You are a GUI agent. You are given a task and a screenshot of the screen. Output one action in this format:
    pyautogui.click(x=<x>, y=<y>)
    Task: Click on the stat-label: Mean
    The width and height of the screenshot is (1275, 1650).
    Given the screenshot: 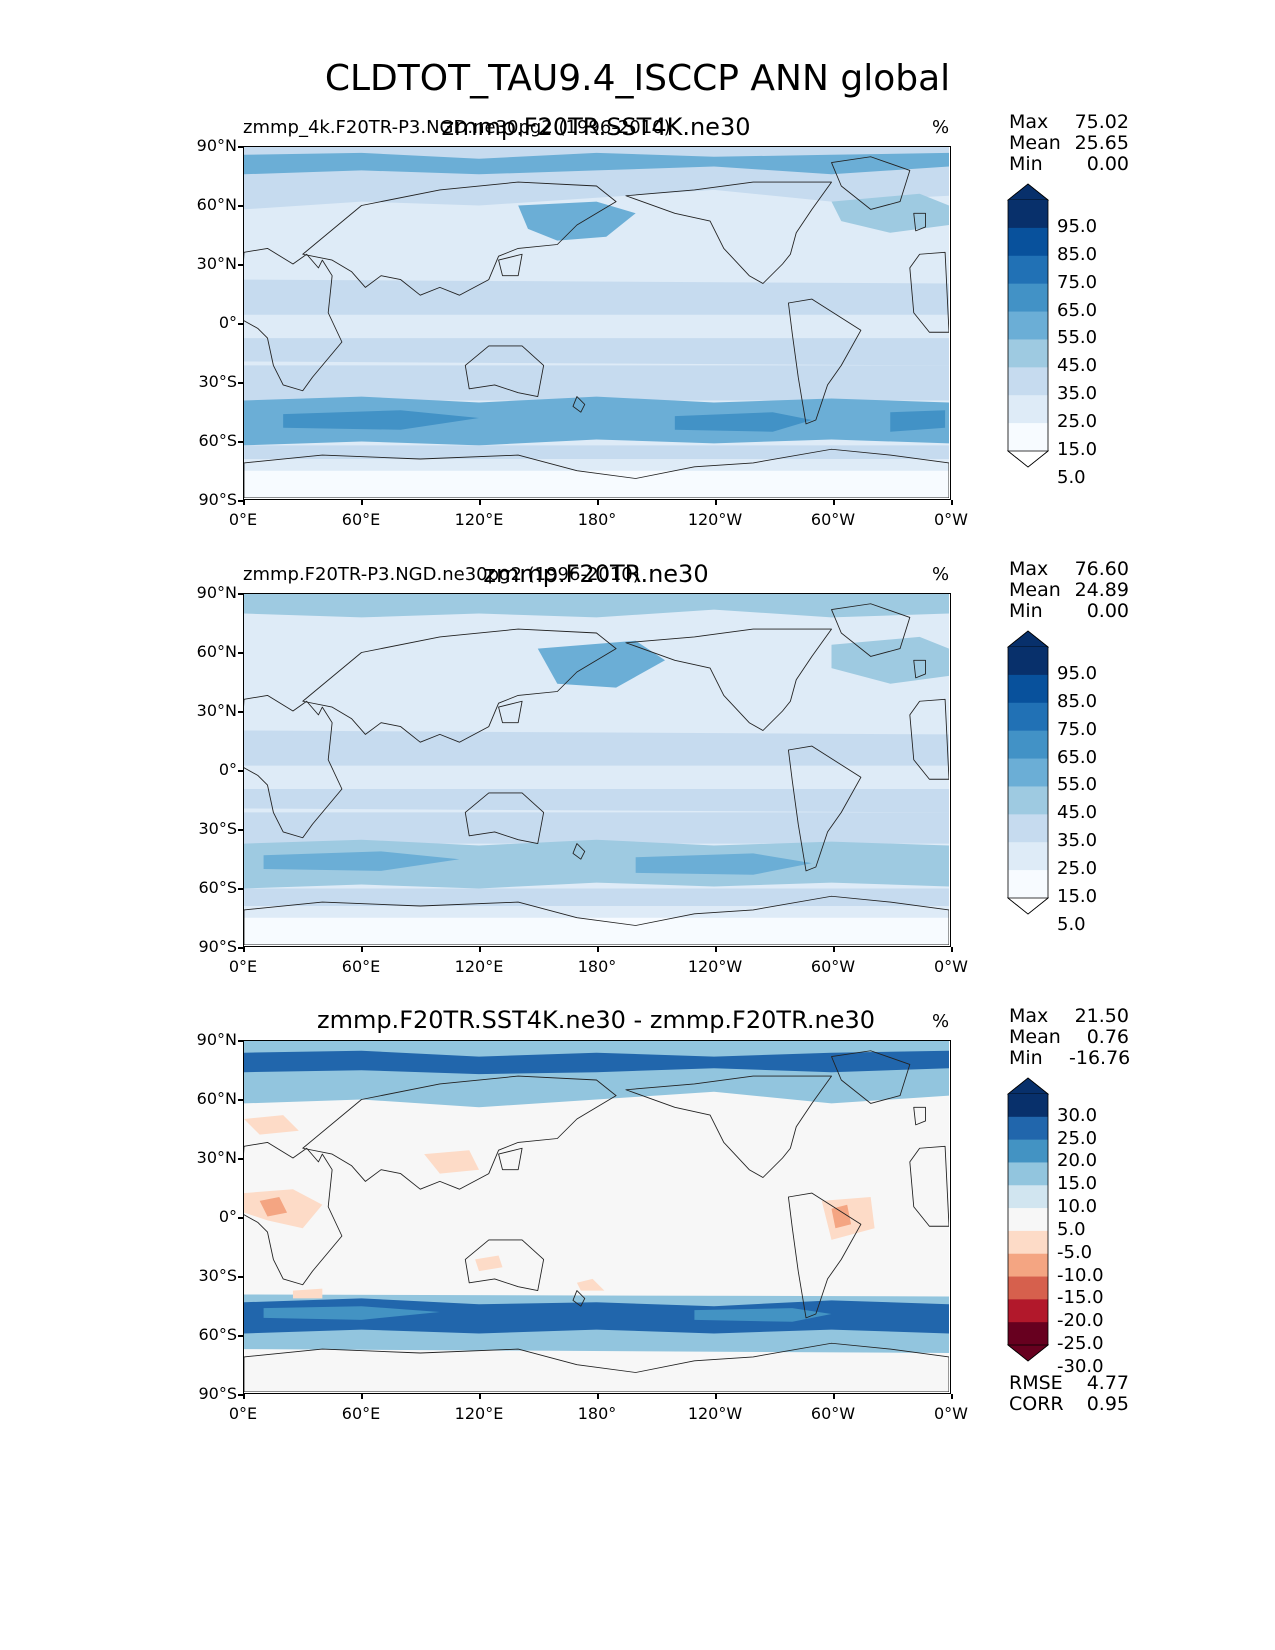 What is the action you would take?
    pyautogui.click(x=1035, y=143)
    